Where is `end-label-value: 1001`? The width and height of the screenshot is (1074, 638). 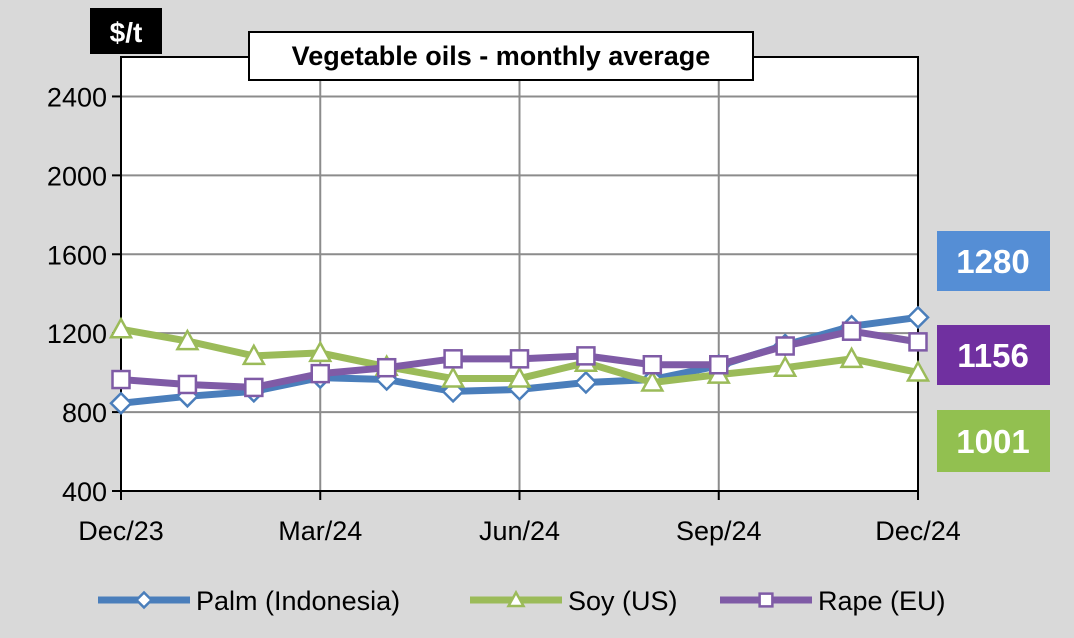
end-label-value: 1001 is located at coordinates (992, 441).